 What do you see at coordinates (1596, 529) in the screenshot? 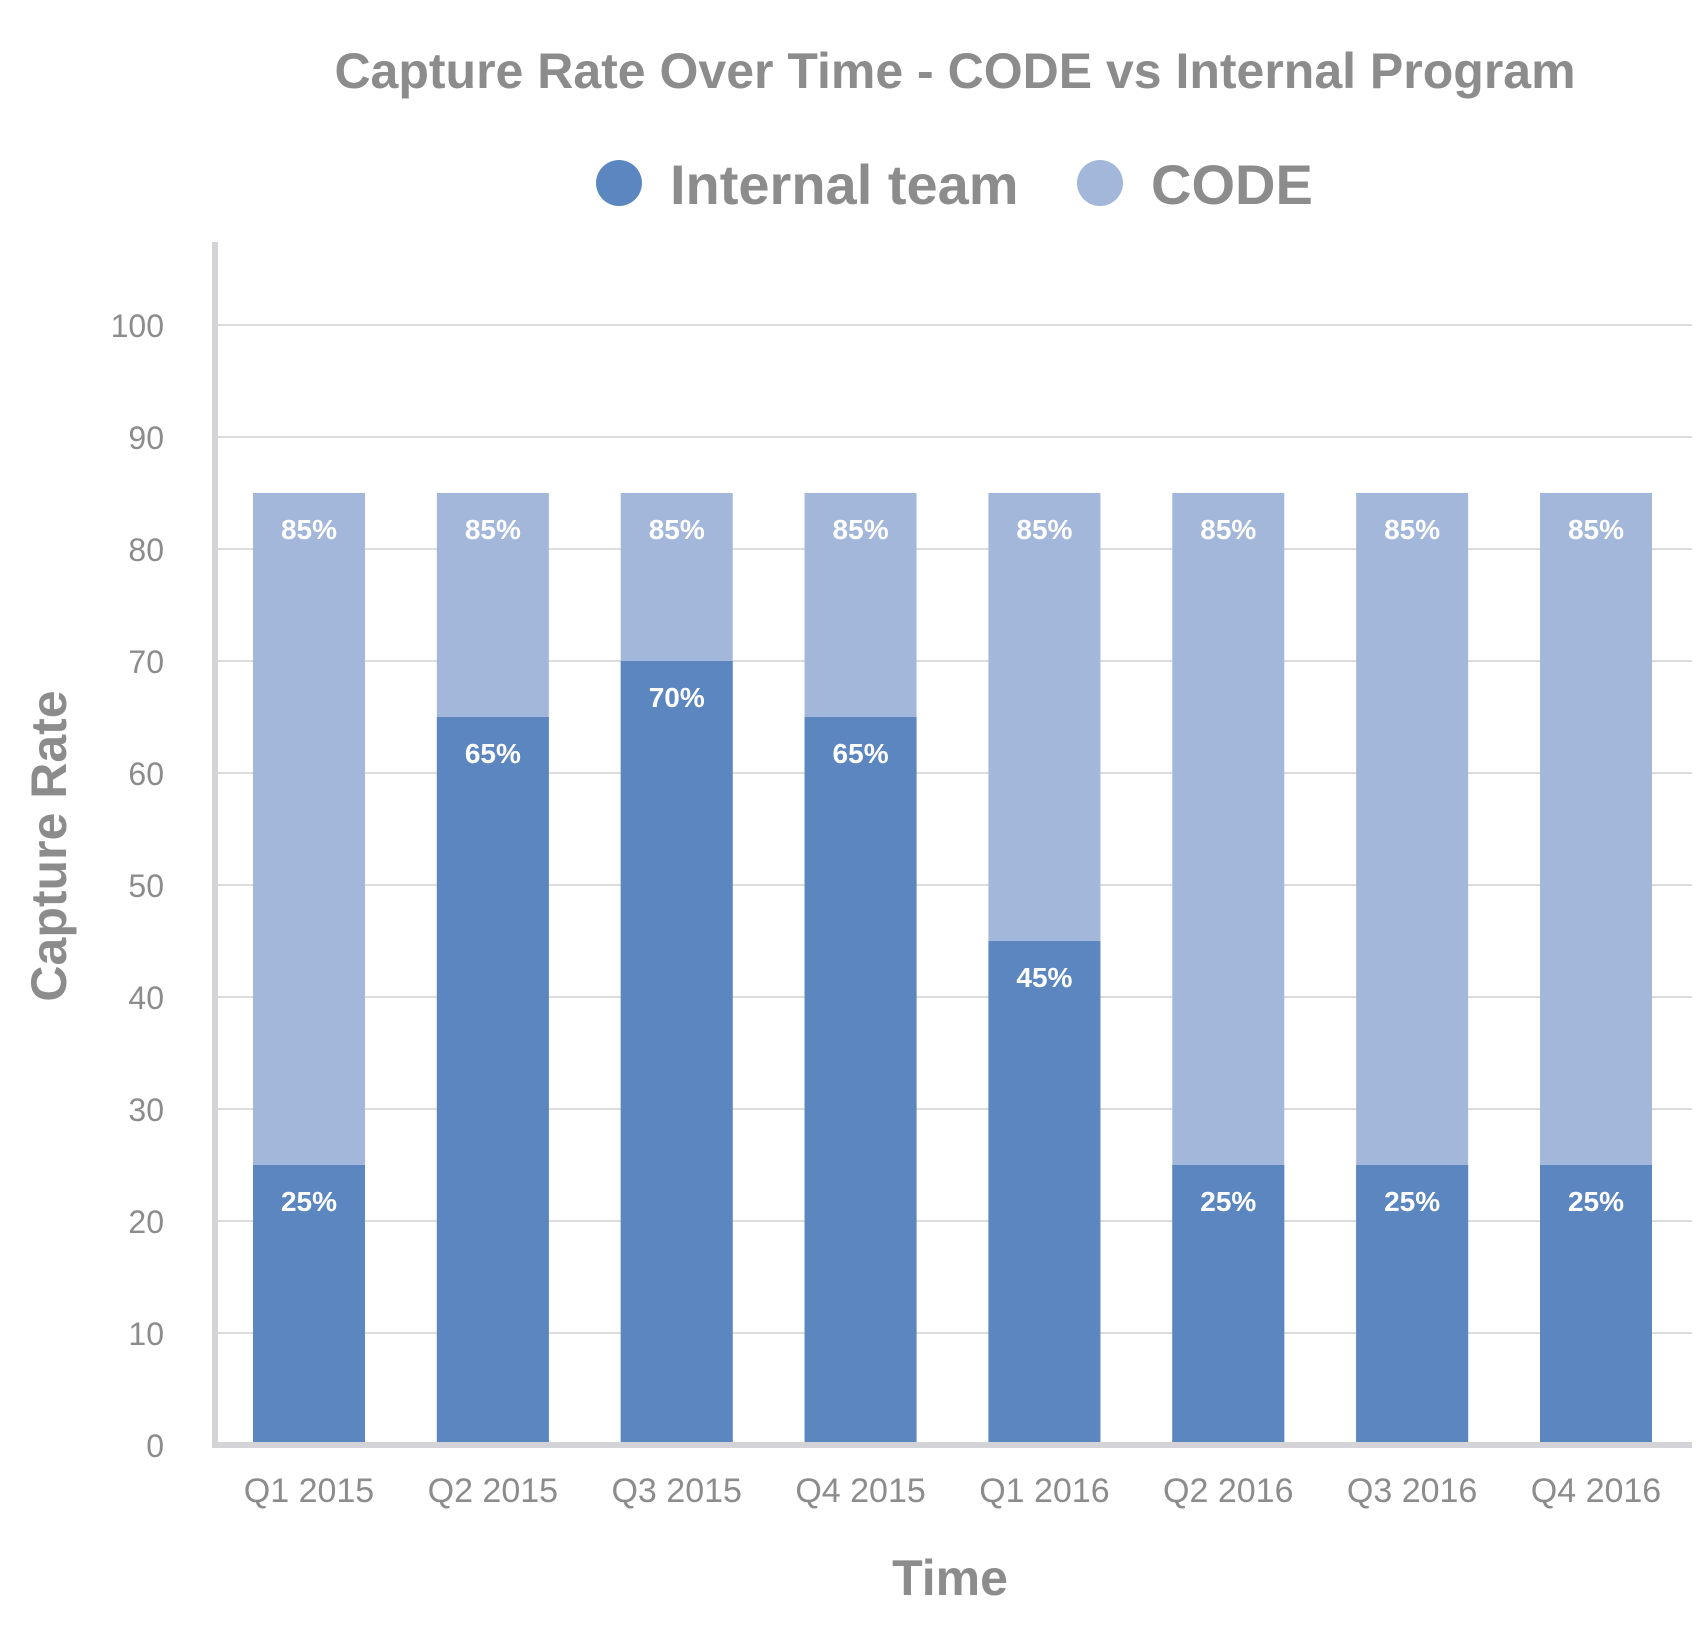
I see `data-label-code-q4-2016: 85%` at bounding box center [1596, 529].